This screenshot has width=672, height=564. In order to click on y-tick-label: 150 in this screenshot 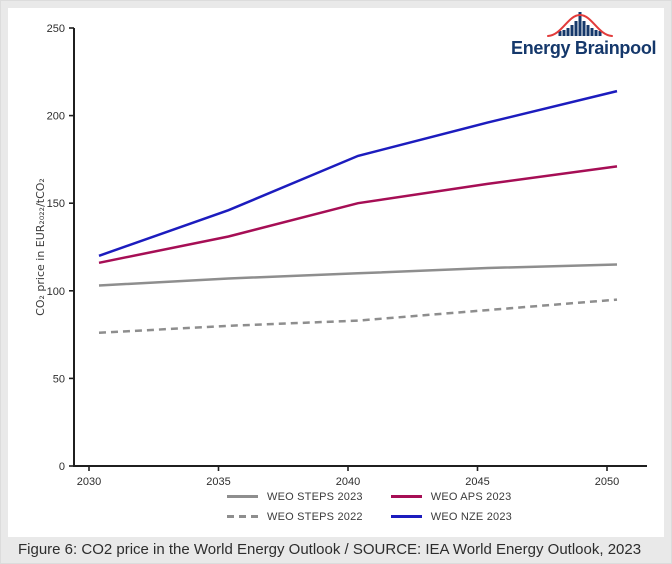, I will do `click(56, 204)`.